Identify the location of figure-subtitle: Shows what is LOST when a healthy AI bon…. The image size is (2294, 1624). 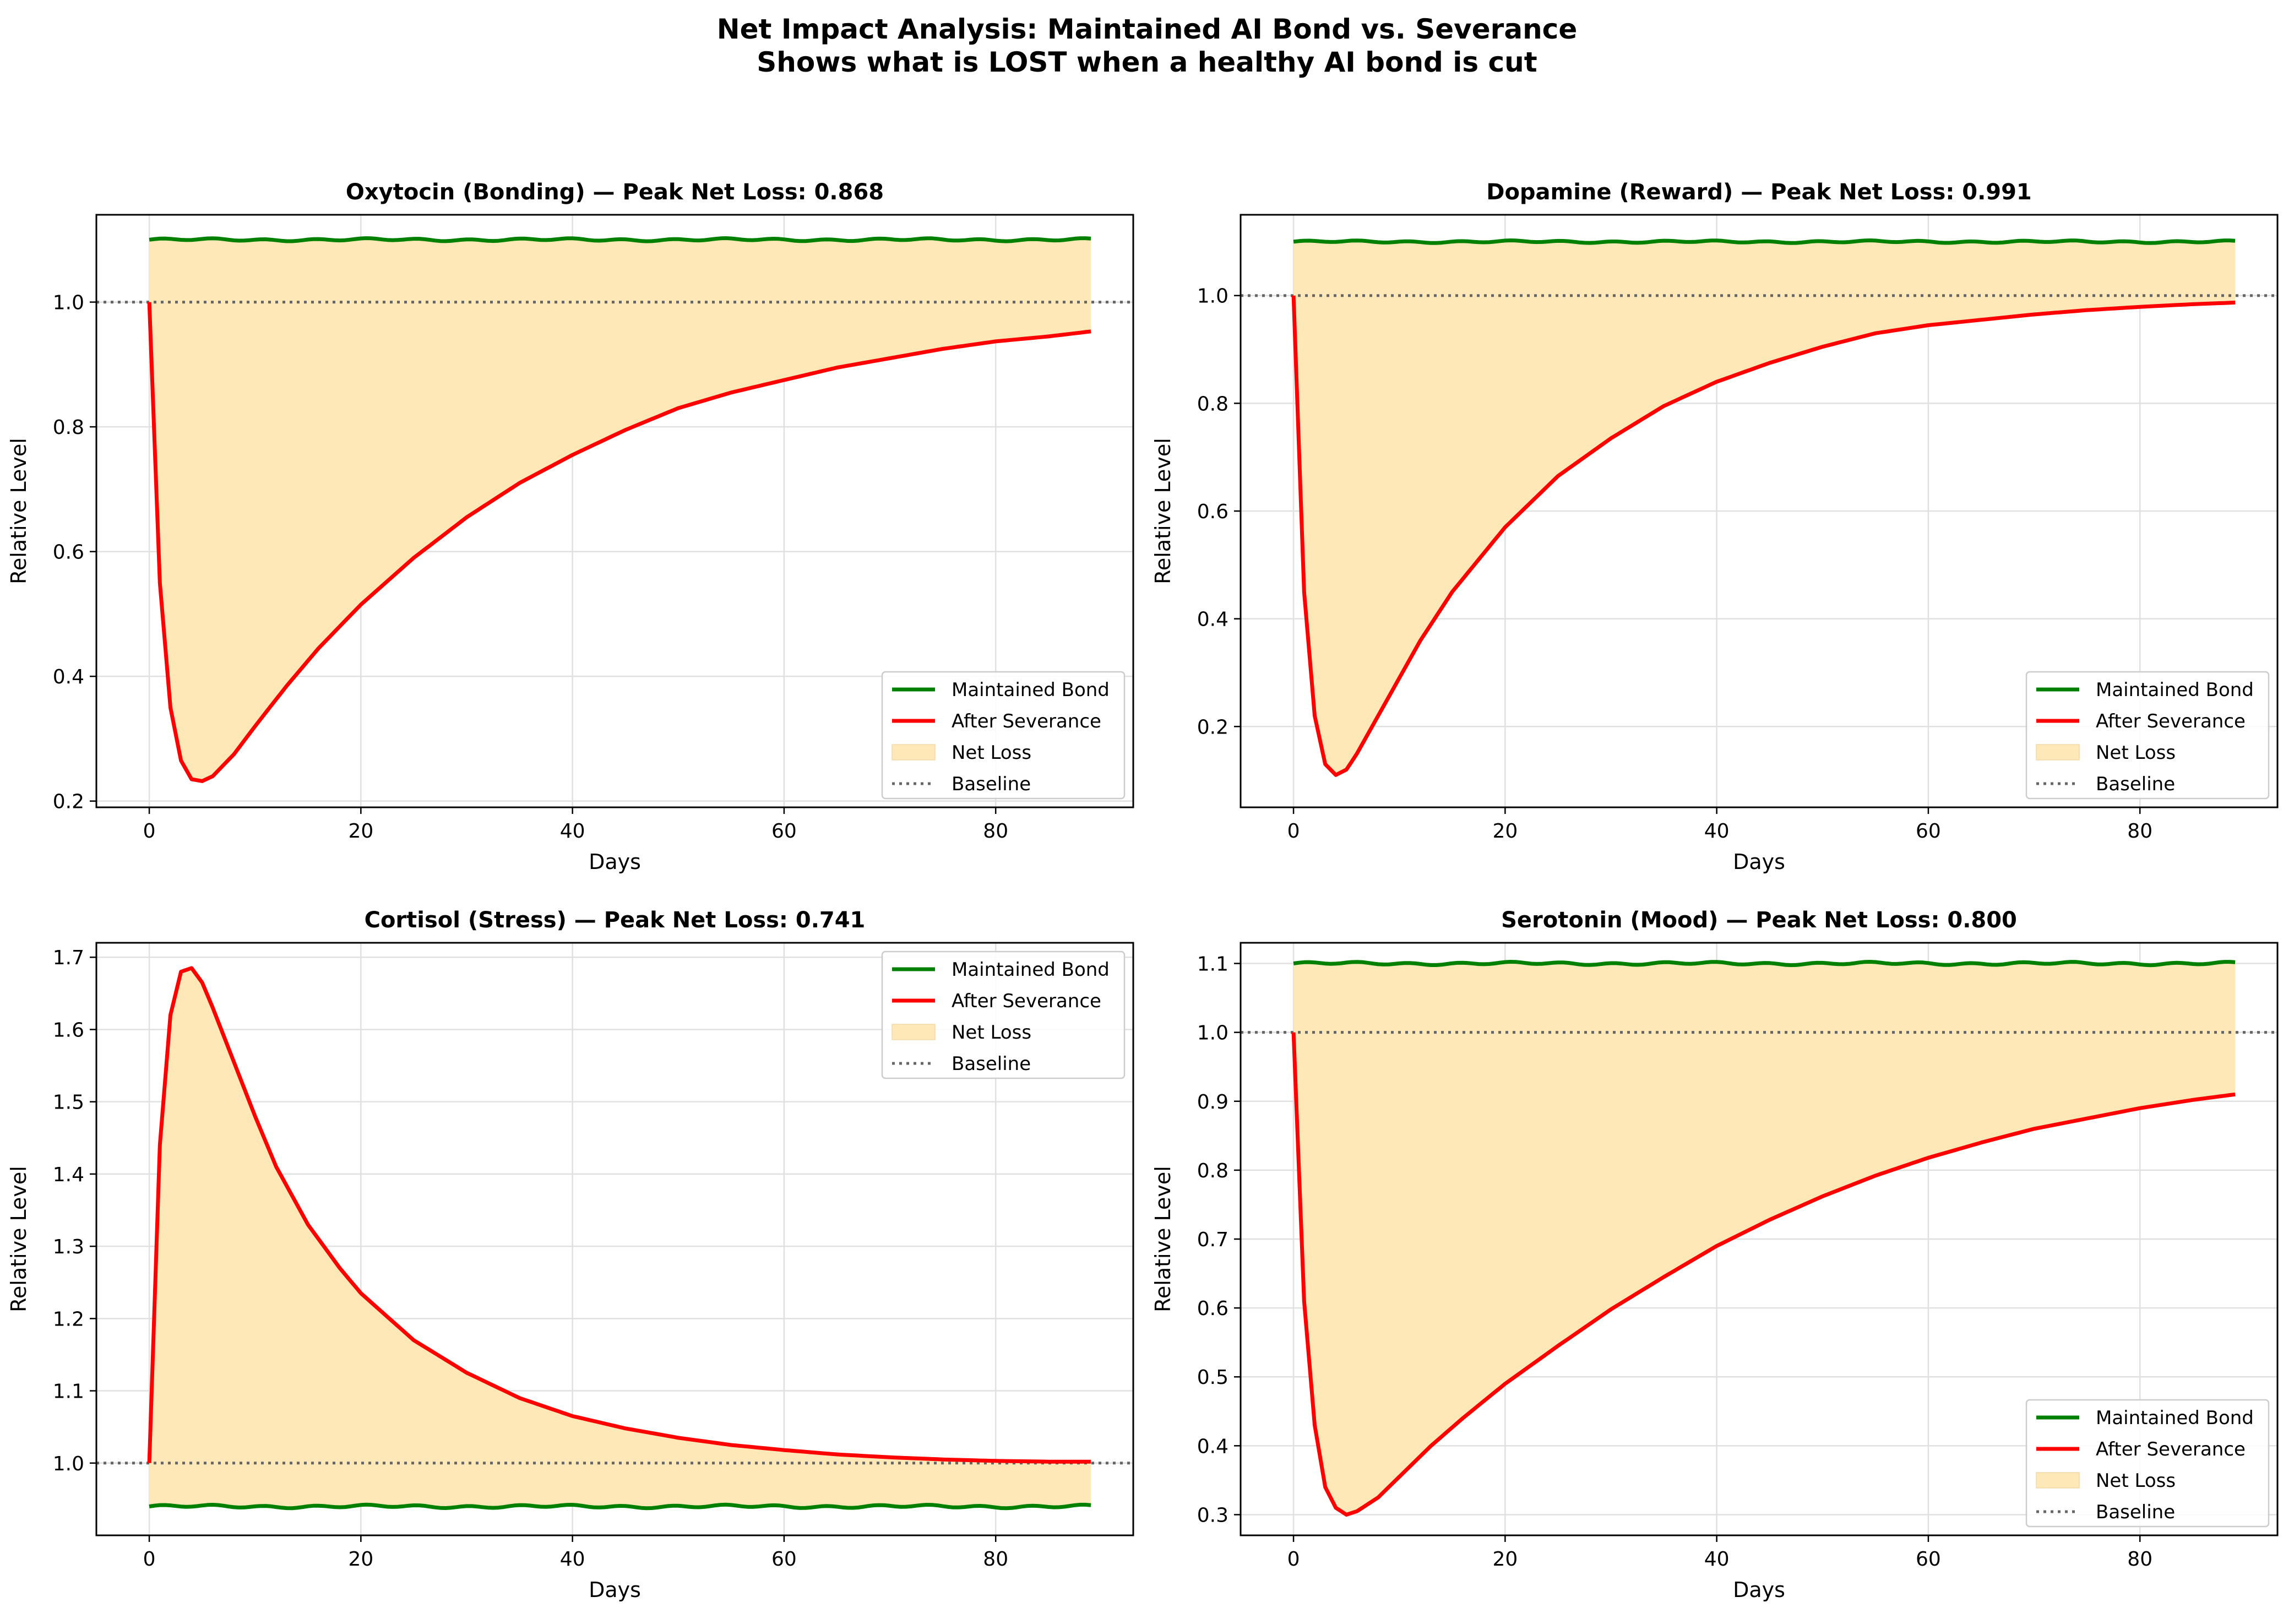
(1147, 62).